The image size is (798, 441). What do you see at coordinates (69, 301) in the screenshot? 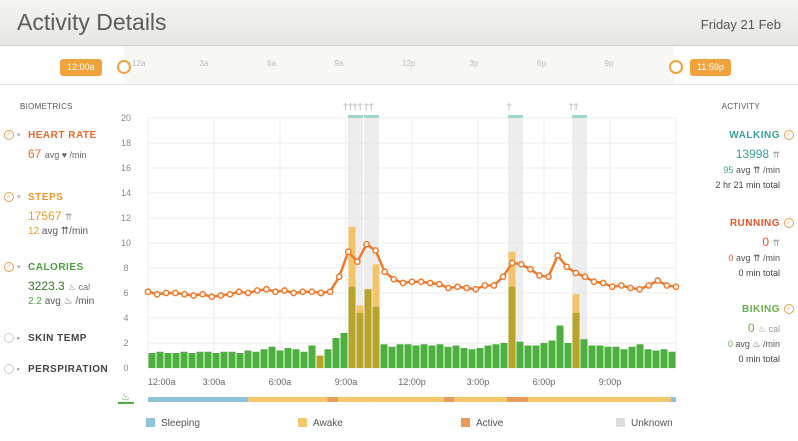
I see `calories-avg-unit: avg ♨ /min` at bounding box center [69, 301].